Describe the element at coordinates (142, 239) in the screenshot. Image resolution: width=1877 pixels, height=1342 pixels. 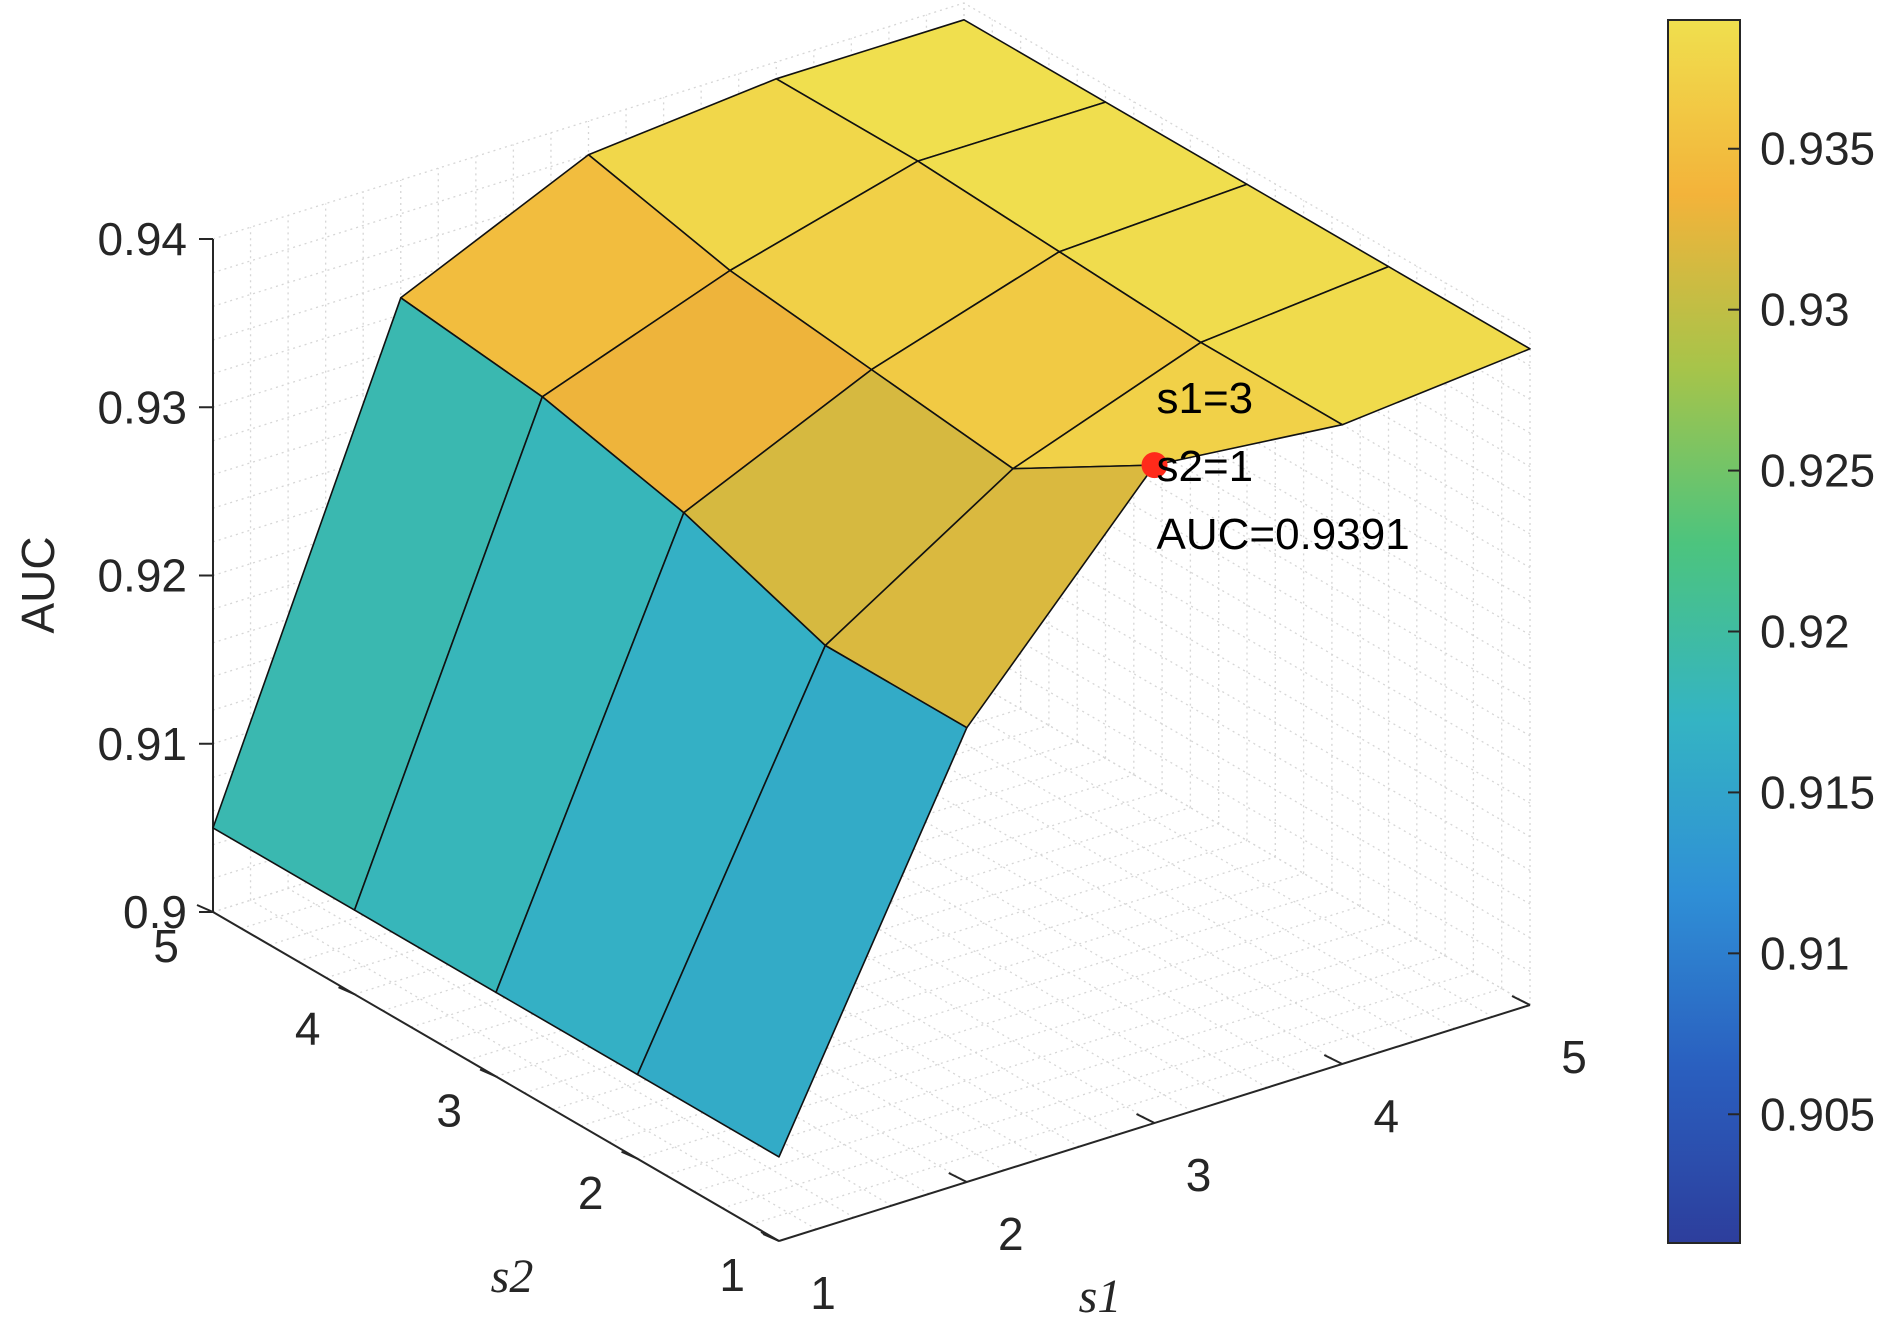
I see `z-tick-label: 0.94` at that location.